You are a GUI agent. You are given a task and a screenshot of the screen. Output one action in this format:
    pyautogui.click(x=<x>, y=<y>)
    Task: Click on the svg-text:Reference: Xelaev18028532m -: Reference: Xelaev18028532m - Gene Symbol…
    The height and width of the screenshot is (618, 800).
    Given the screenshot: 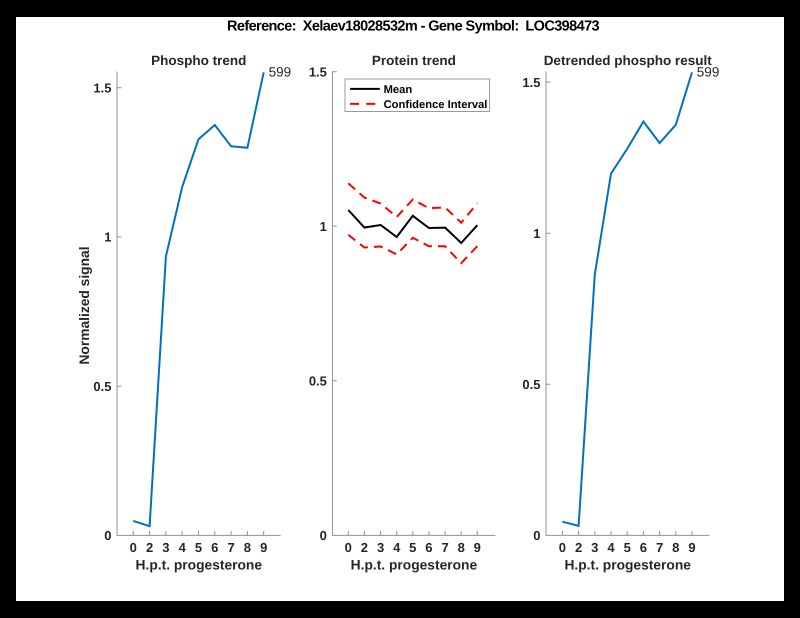 What is the action you would take?
    pyautogui.click(x=413, y=27)
    